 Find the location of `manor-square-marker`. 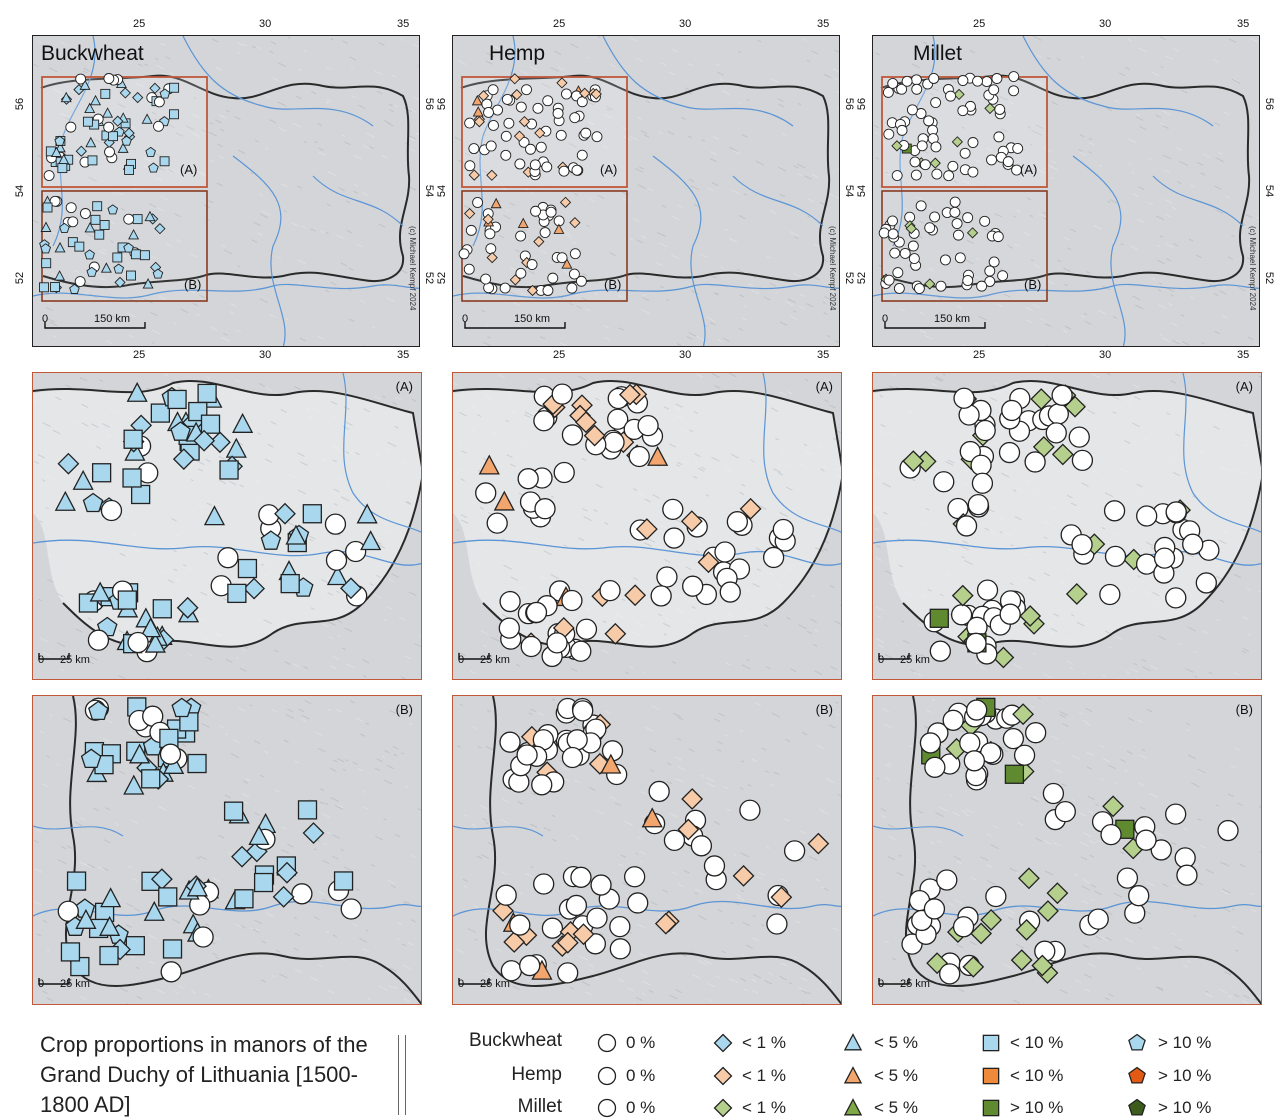

manor-square-marker is located at coordinates (132, 478).